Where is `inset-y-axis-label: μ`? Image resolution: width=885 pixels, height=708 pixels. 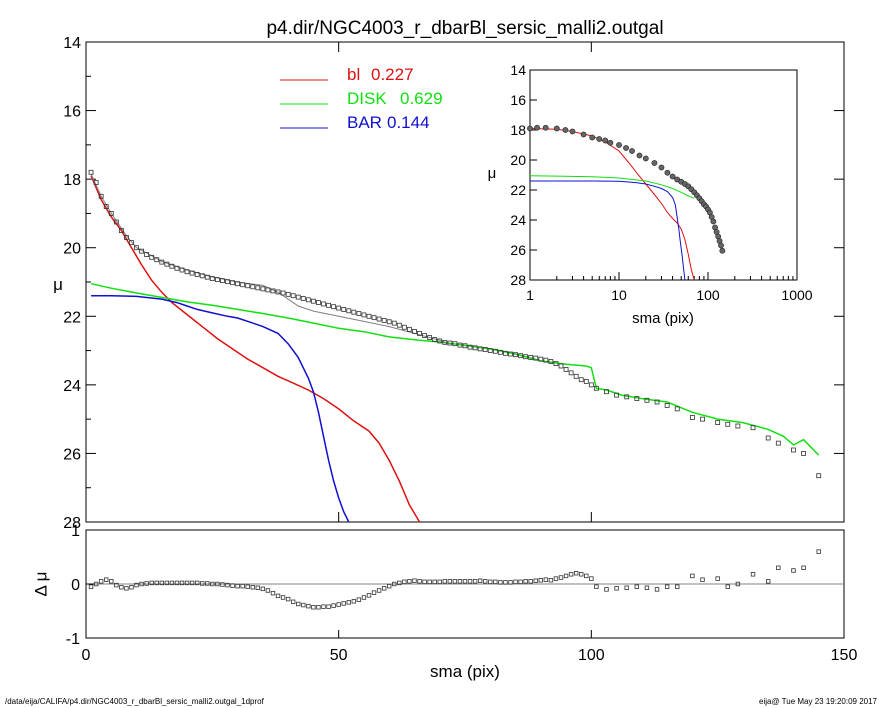
inset-y-axis-label: μ is located at coordinates (492, 173).